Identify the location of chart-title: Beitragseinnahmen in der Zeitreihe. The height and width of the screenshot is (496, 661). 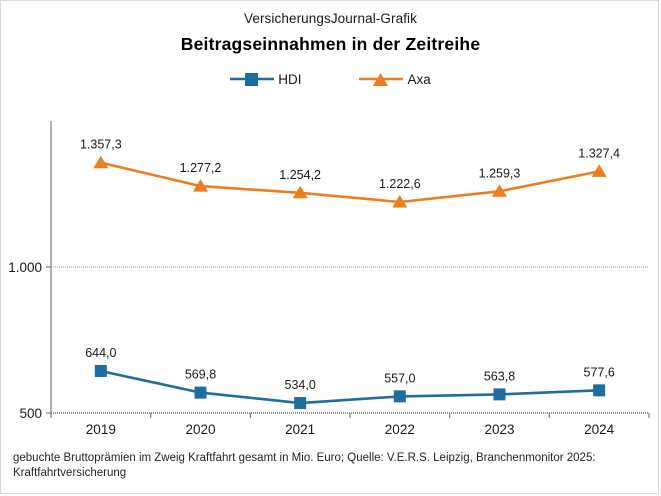
(330, 44).